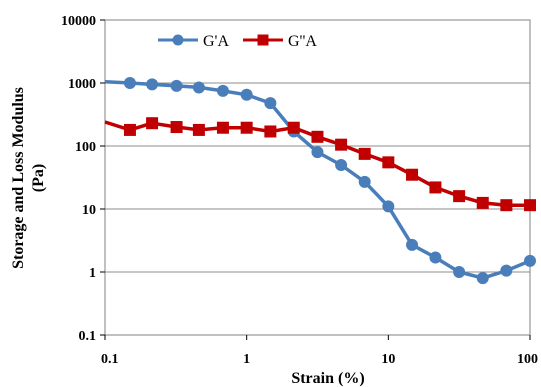  What do you see at coordinates (78, 21) in the screenshot?
I see `y-tick-label: 10000` at bounding box center [78, 21].